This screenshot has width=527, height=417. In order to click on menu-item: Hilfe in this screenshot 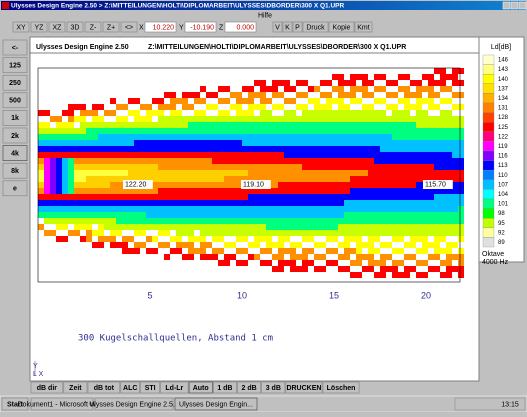, I will do `click(265, 15)`.